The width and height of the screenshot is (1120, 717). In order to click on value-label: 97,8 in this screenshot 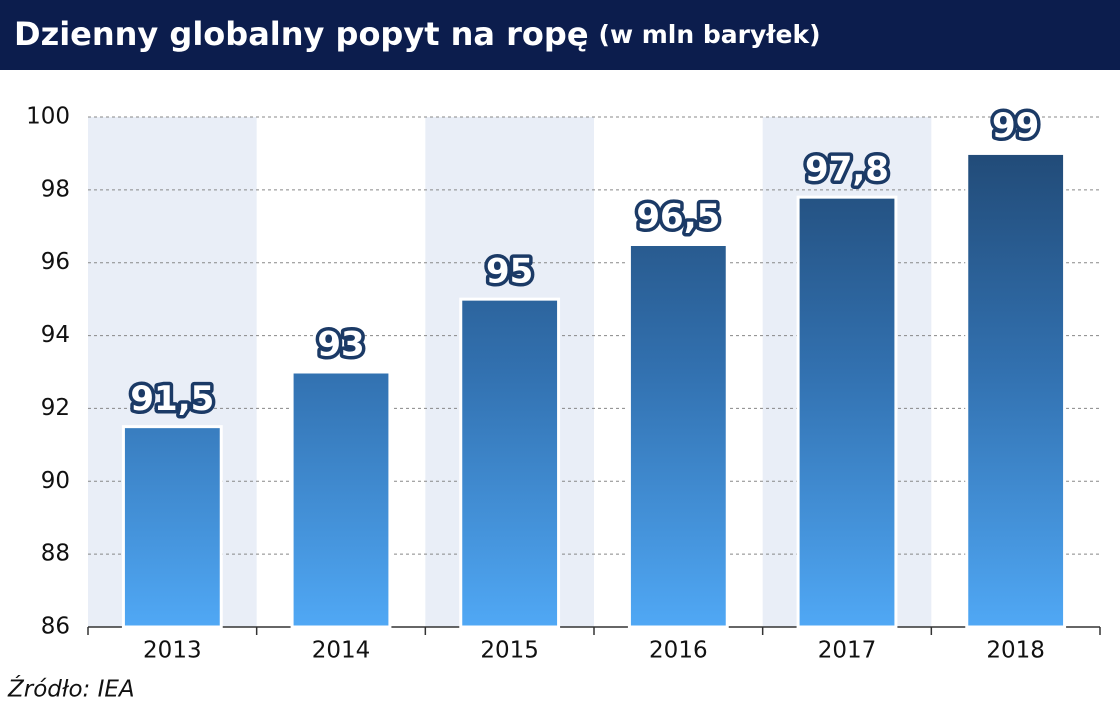, I will do `click(847, 170)`.